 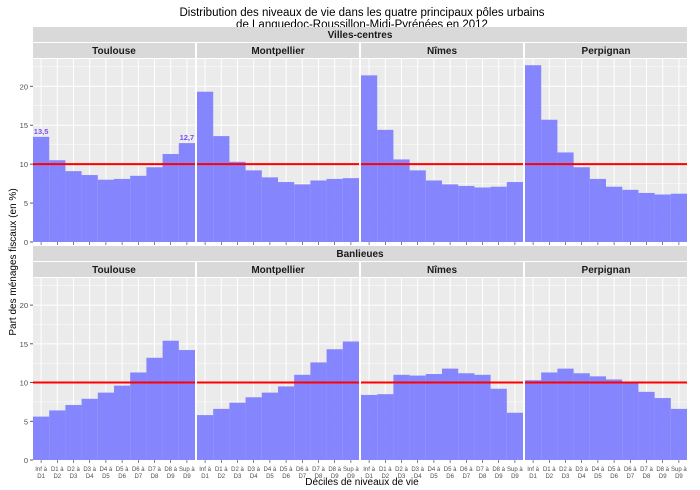 I want to click on x-tick-label: D4, so click(x=418, y=477).